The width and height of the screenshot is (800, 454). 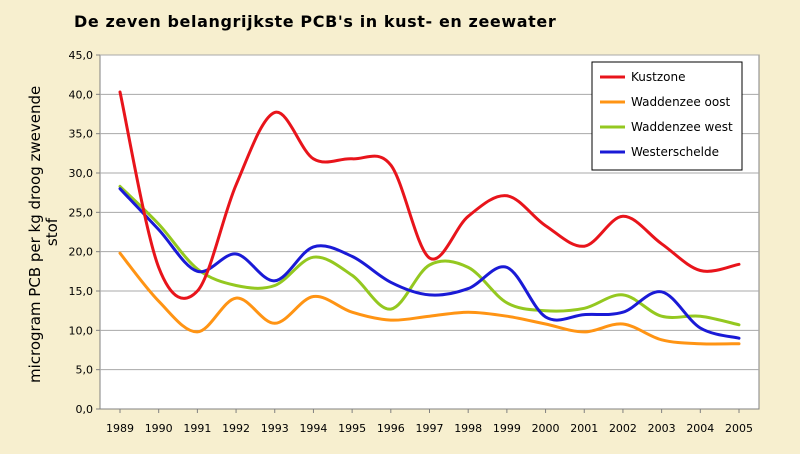 What do you see at coordinates (81, 94) in the screenshot?
I see `y-tick-label: 40,0` at bounding box center [81, 94].